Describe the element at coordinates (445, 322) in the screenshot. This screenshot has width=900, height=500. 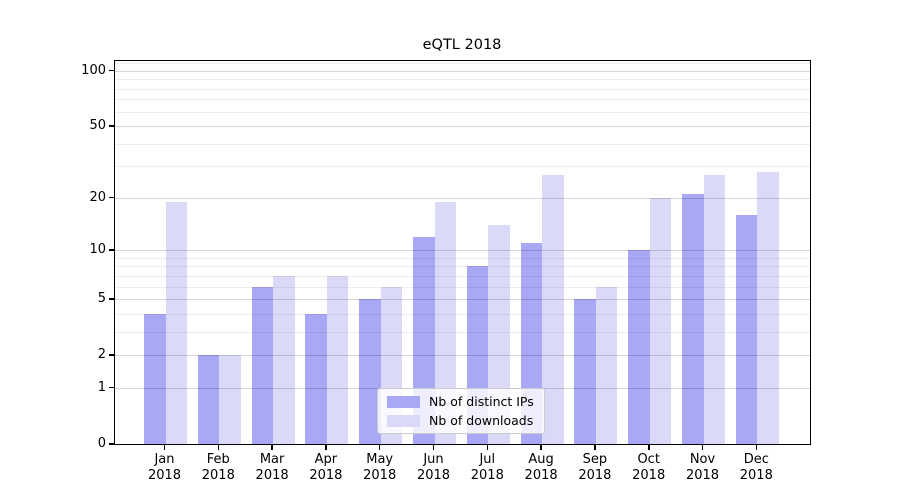
I see `bar-downloads-jun` at that location.